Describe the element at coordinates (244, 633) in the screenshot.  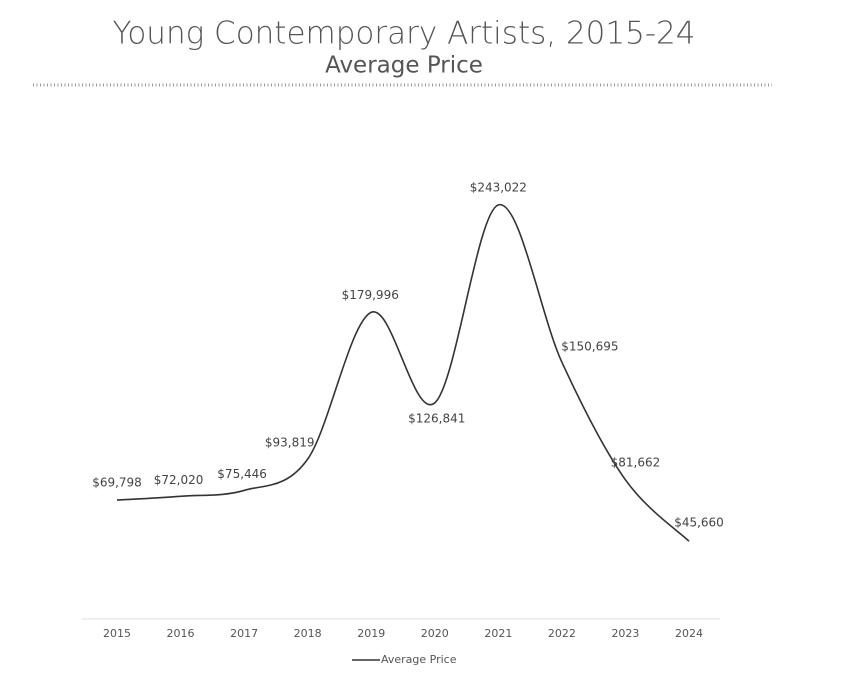
I see `x-tick-label: 2017` at that location.